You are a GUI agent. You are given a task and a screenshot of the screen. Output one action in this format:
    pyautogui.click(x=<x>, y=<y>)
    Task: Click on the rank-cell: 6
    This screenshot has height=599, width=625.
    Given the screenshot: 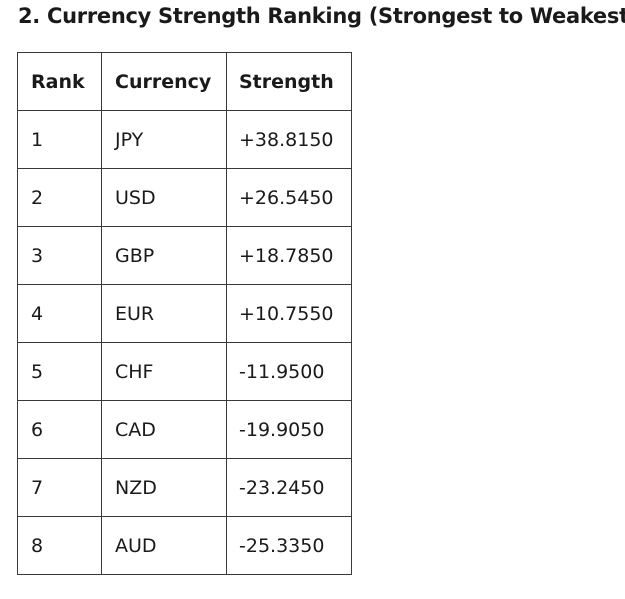 What is the action you would take?
    pyautogui.click(x=59, y=429)
    